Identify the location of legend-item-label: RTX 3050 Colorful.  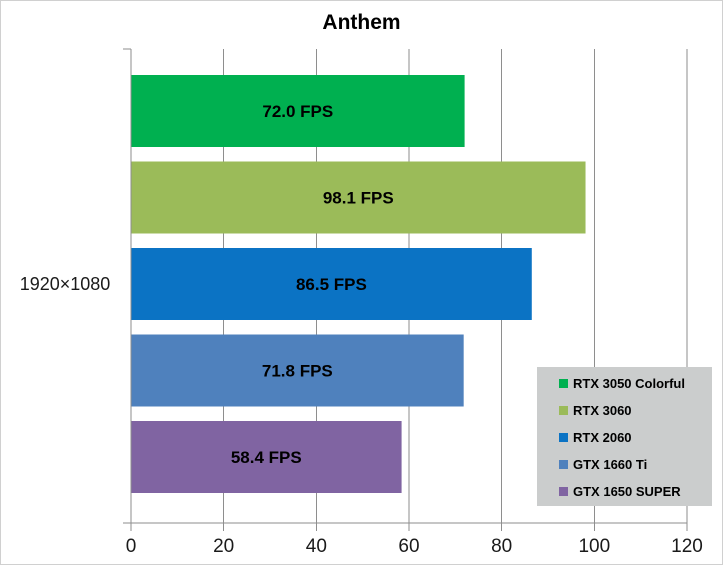
(629, 383).